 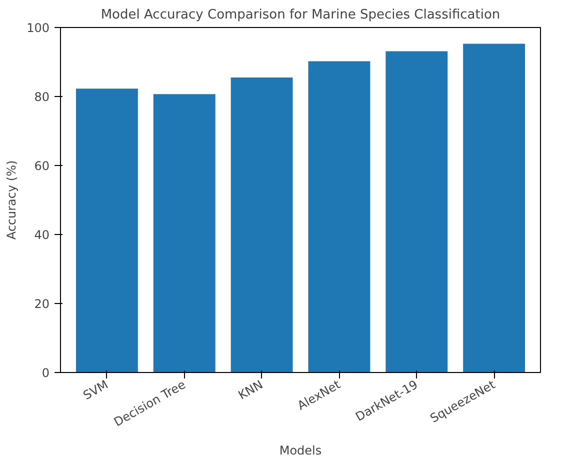 I want to click on x-axis-title: Models, so click(x=300, y=450).